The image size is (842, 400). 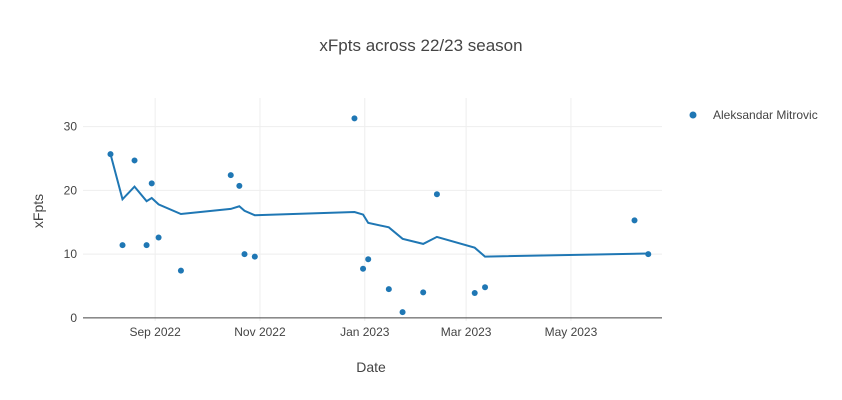 I want to click on chart-title: xFpts across 22/23 season, so click(x=420, y=45).